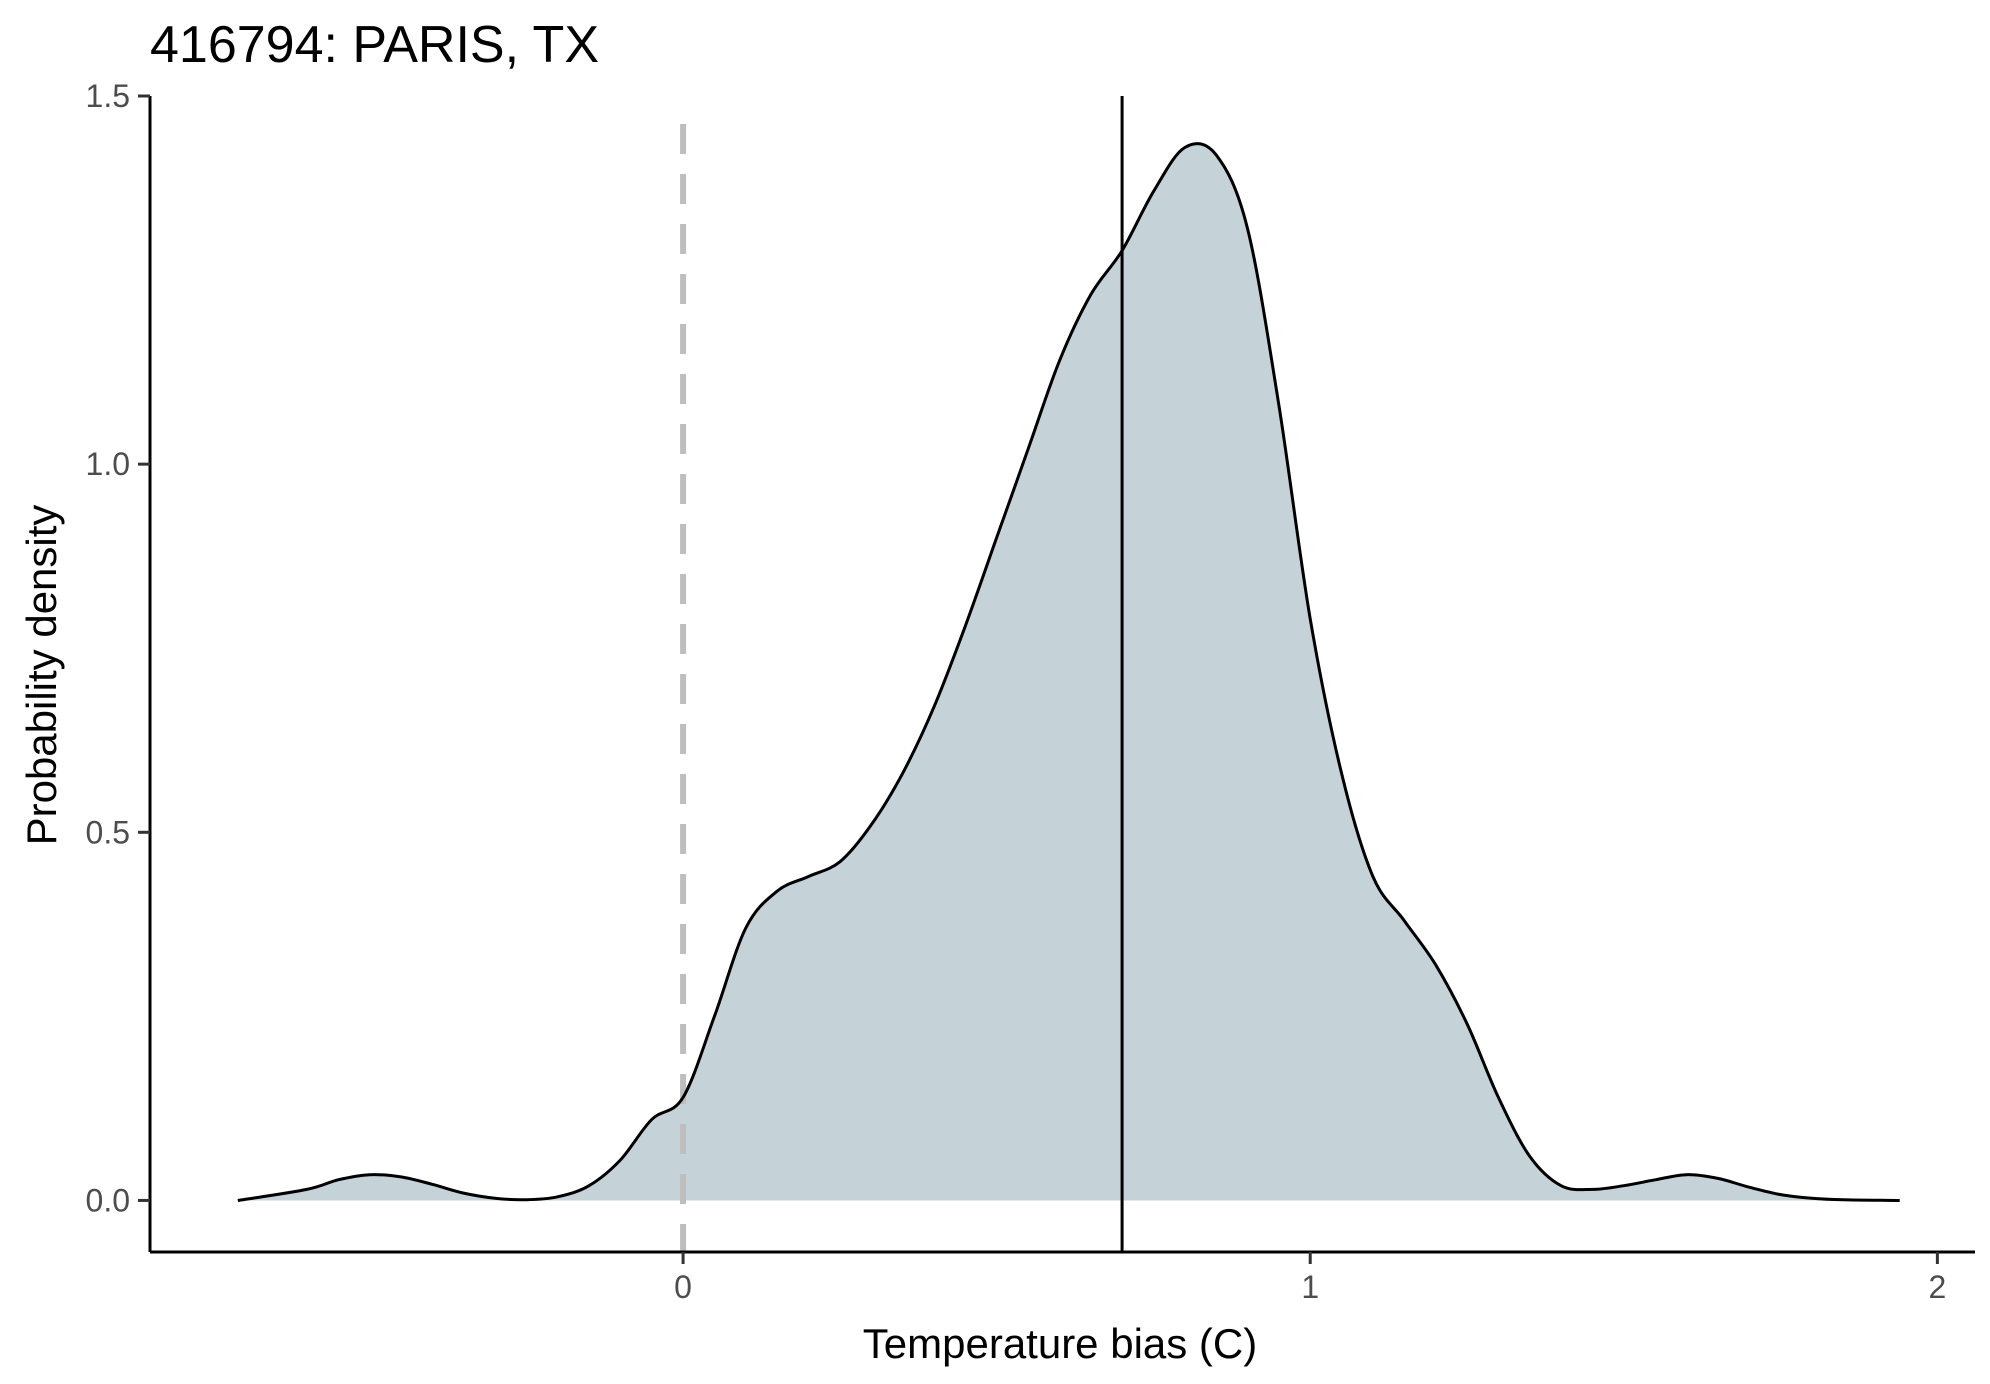 This screenshot has height=1384, width=1990. I want to click on y-axis-label: Probability density, so click(41, 675).